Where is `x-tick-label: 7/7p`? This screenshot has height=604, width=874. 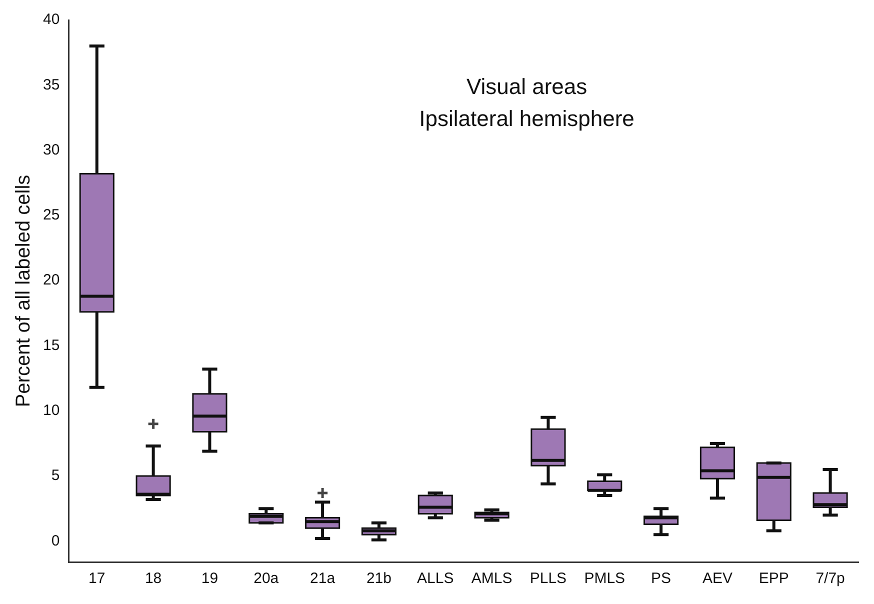
x-tick-label: 7/7p is located at coordinates (830, 579).